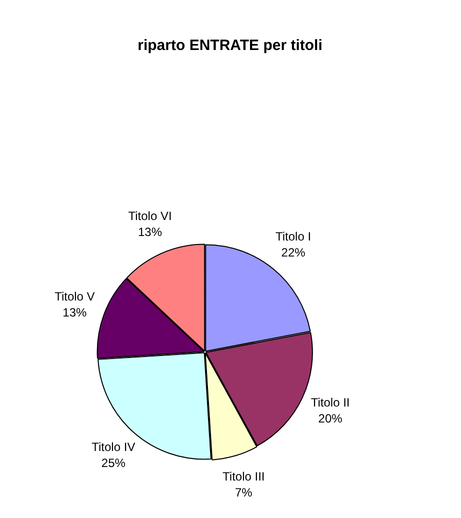 This screenshot has width=461, height=518. I want to click on chart-title: riparto ENTRATE per titoli, so click(230, 45).